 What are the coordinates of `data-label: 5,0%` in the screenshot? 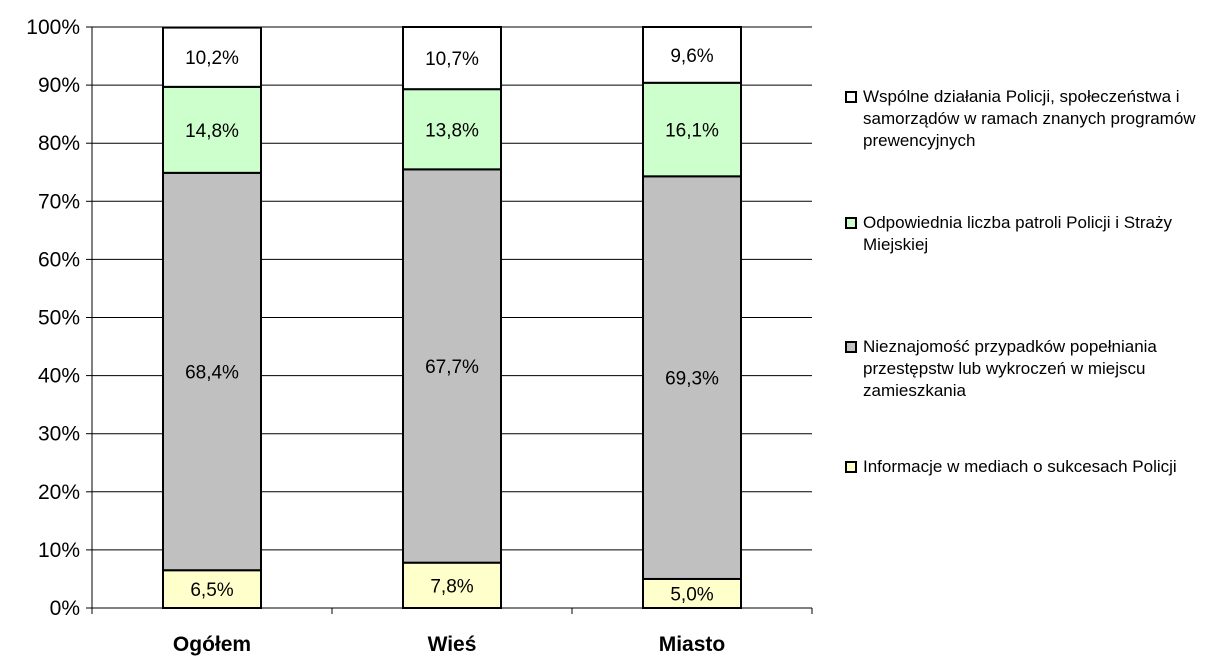 It's located at (691, 594).